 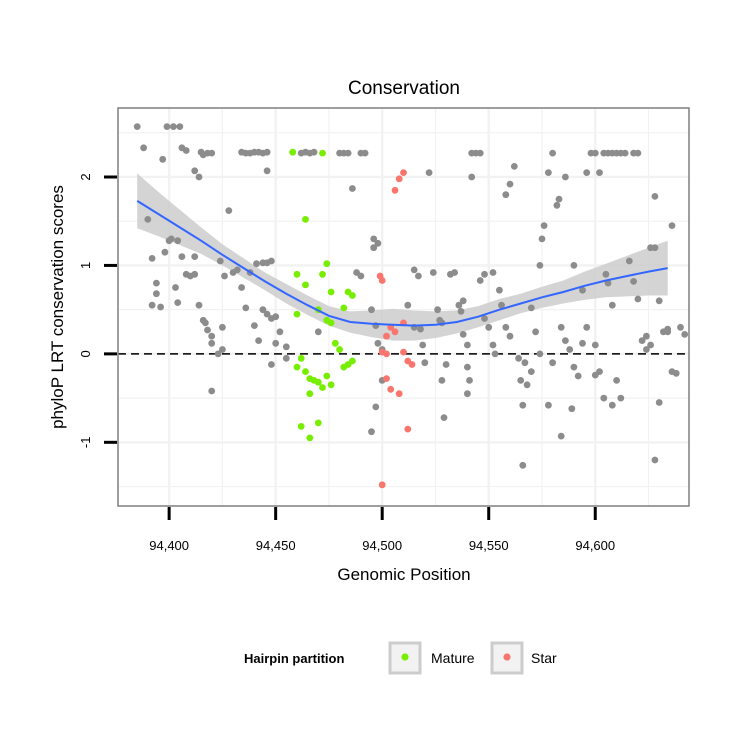 I want to click on smooth-fit-path, so click(x=402, y=263).